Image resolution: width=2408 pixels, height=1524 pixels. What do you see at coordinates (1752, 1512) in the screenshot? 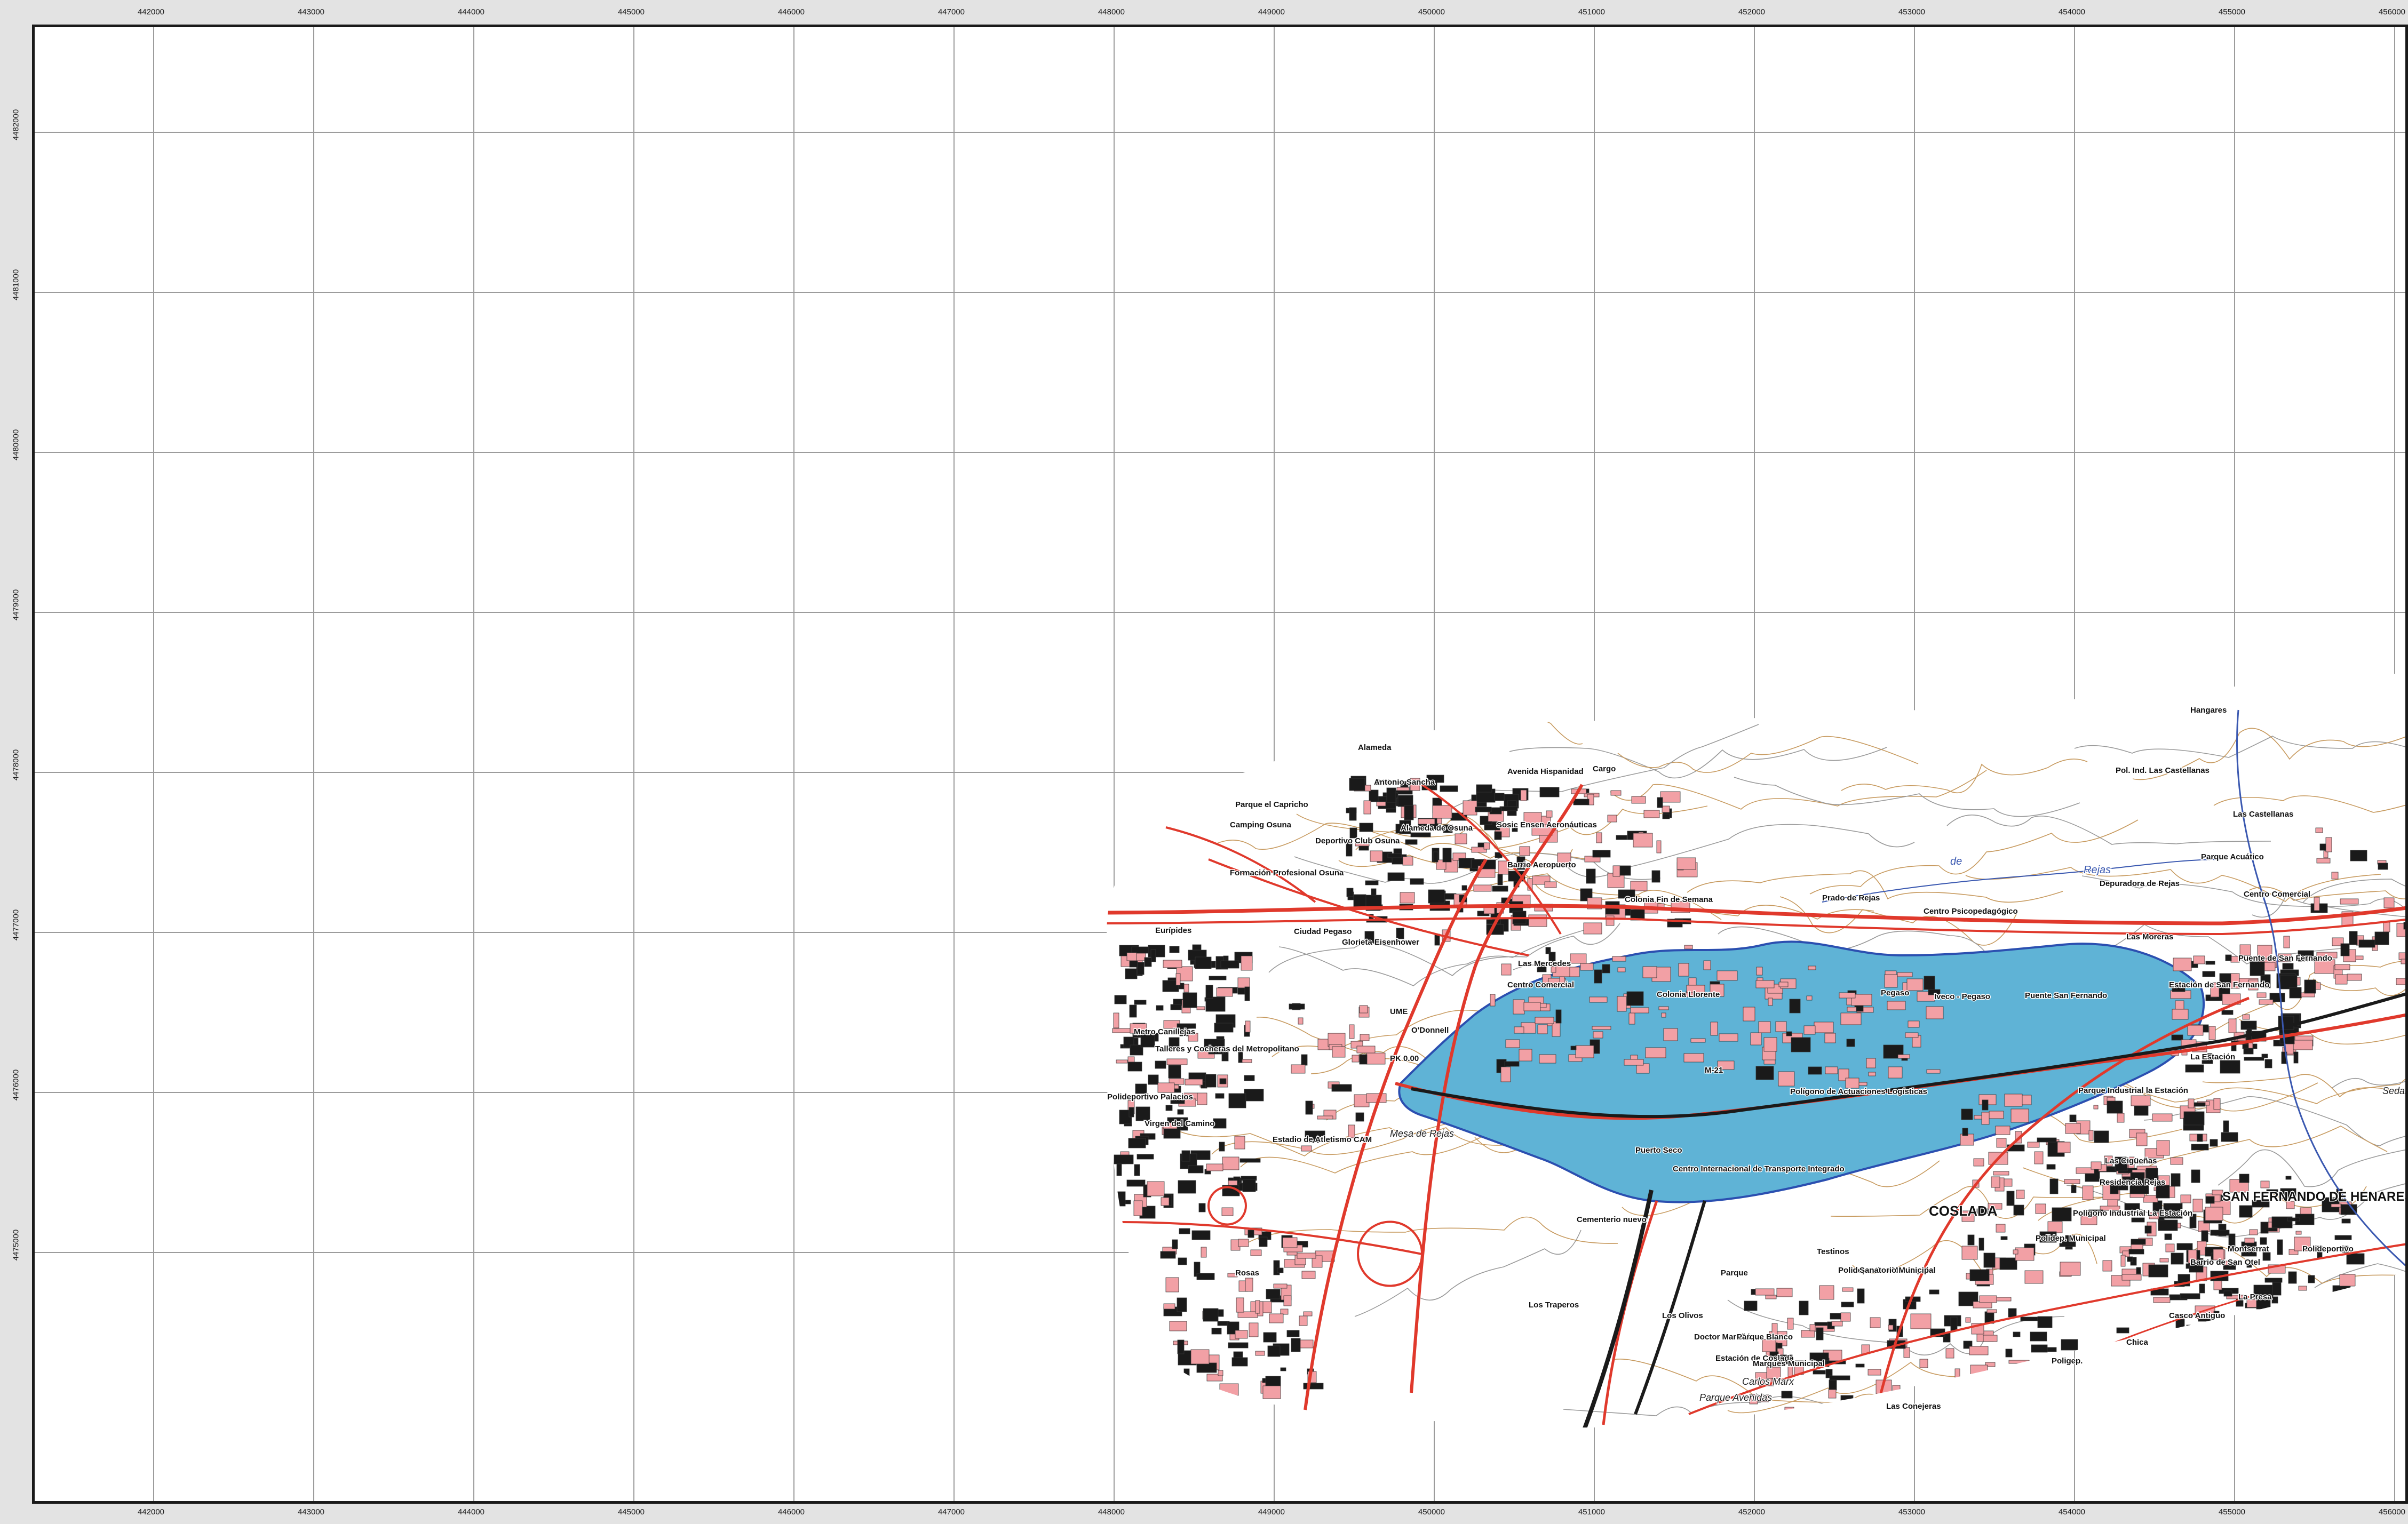
I see `x-tick-label-bottom: 452000` at bounding box center [1752, 1512].